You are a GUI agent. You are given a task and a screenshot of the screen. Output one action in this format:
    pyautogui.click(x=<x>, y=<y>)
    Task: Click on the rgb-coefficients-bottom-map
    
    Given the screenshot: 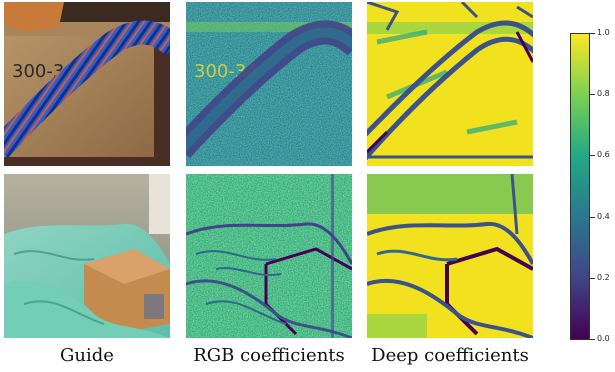 What is the action you would take?
    pyautogui.click(x=269, y=256)
    